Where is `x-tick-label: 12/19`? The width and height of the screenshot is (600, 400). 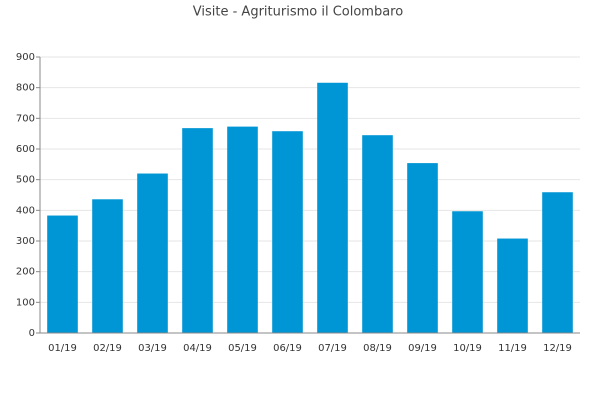 x-tick-label: 12/19 is located at coordinates (557, 348).